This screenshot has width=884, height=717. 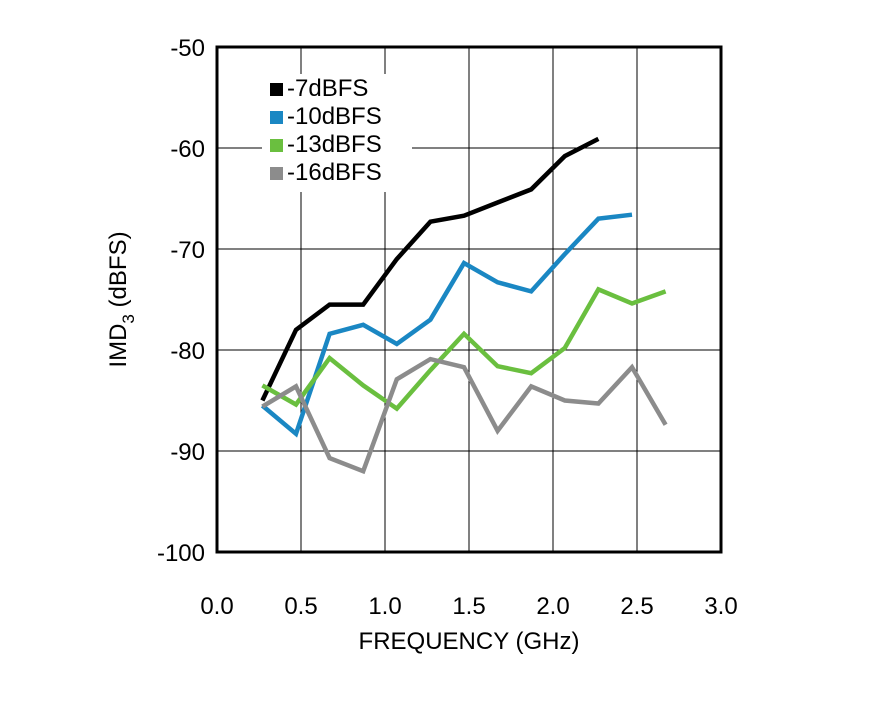 I want to click on y-axis-label: IMD3 (dBFS), so click(x=121, y=299).